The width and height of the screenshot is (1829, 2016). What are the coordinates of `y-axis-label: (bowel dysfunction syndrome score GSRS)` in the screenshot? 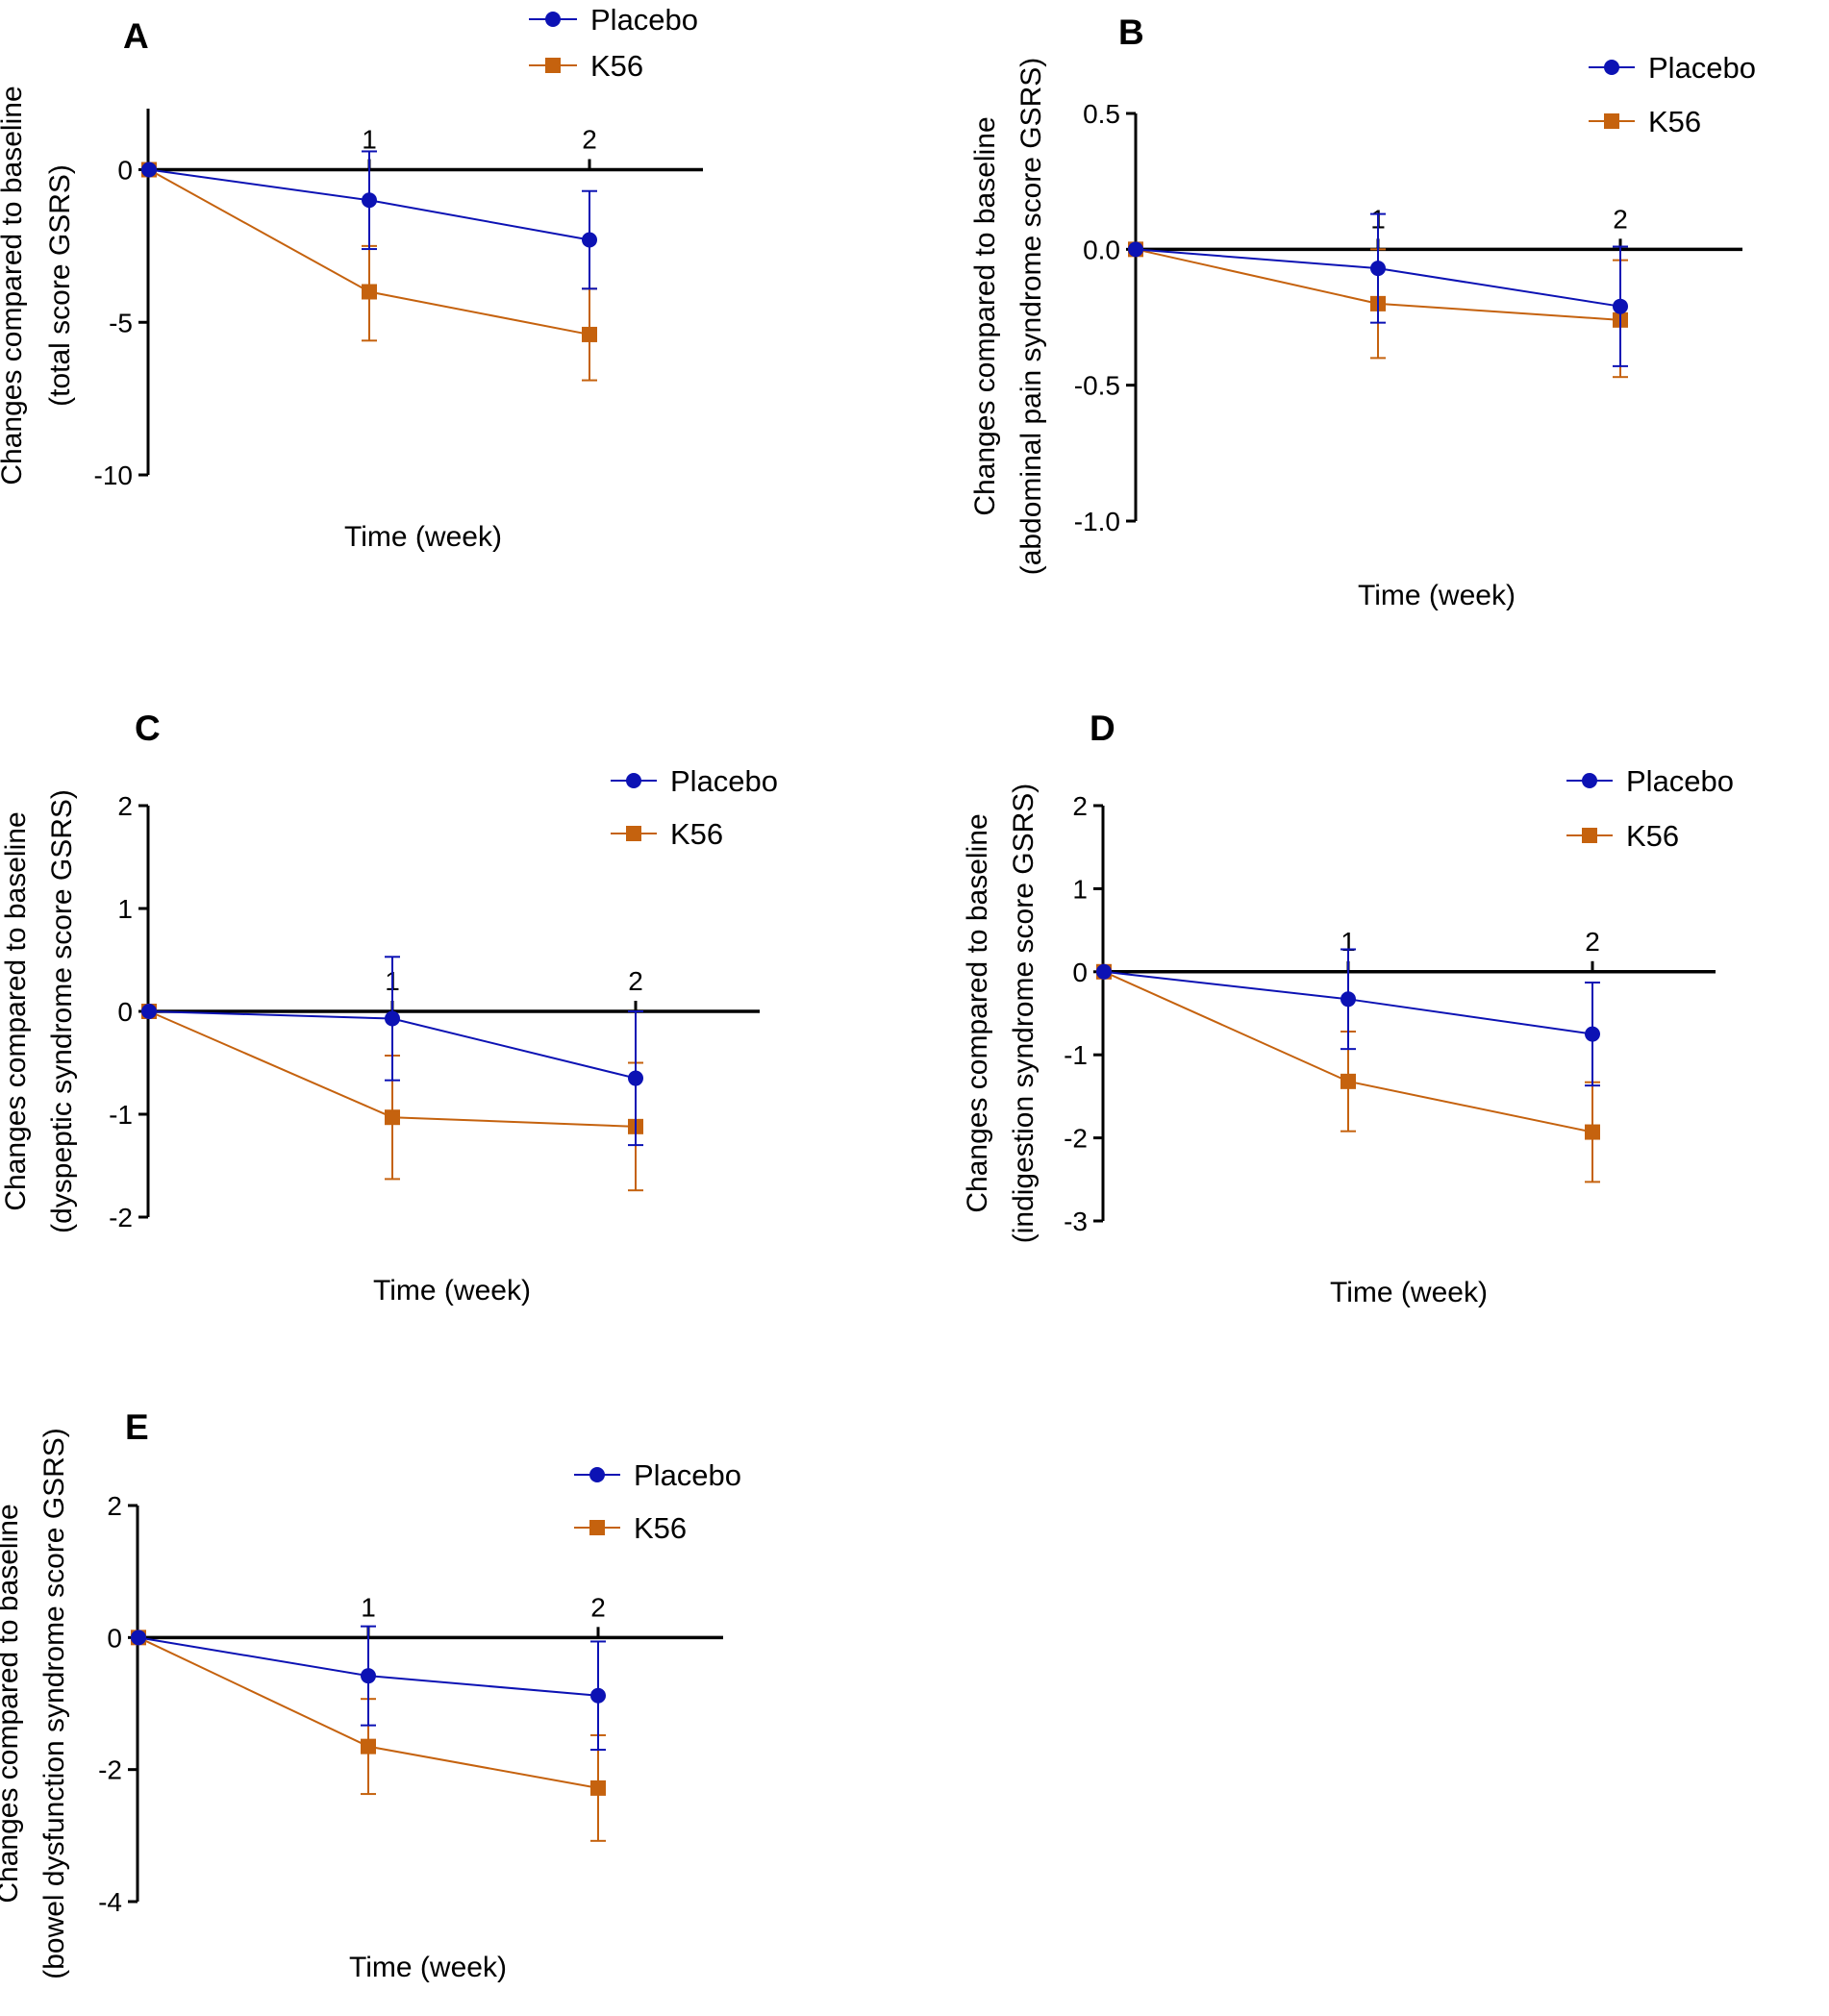 It's located at (54, 1703).